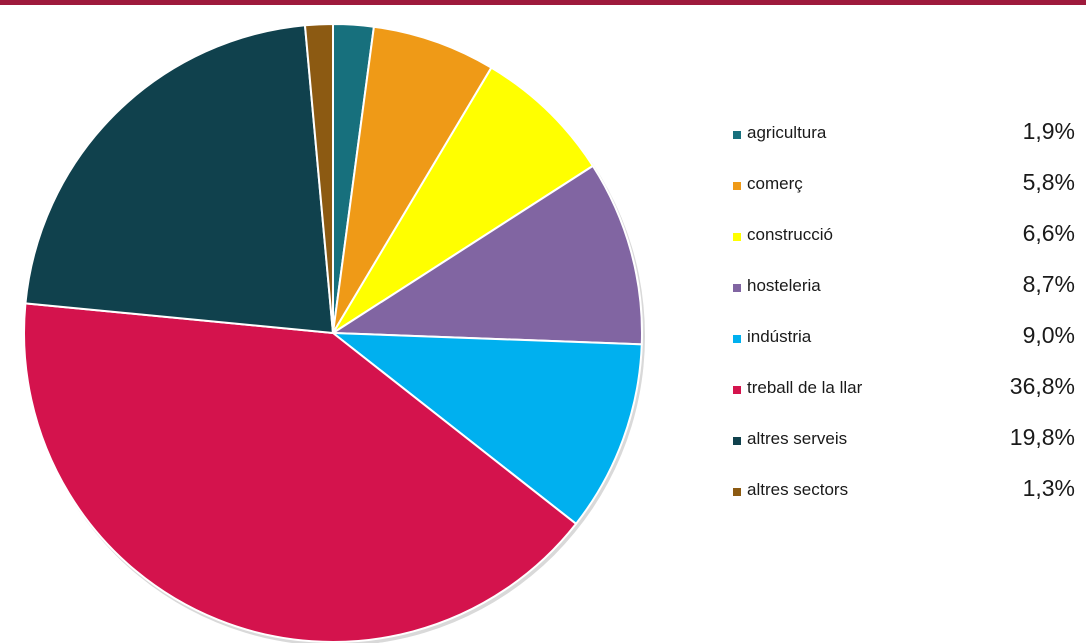  Describe the element at coordinates (779, 336) in the screenshot. I see `legend-label: indústria` at that location.